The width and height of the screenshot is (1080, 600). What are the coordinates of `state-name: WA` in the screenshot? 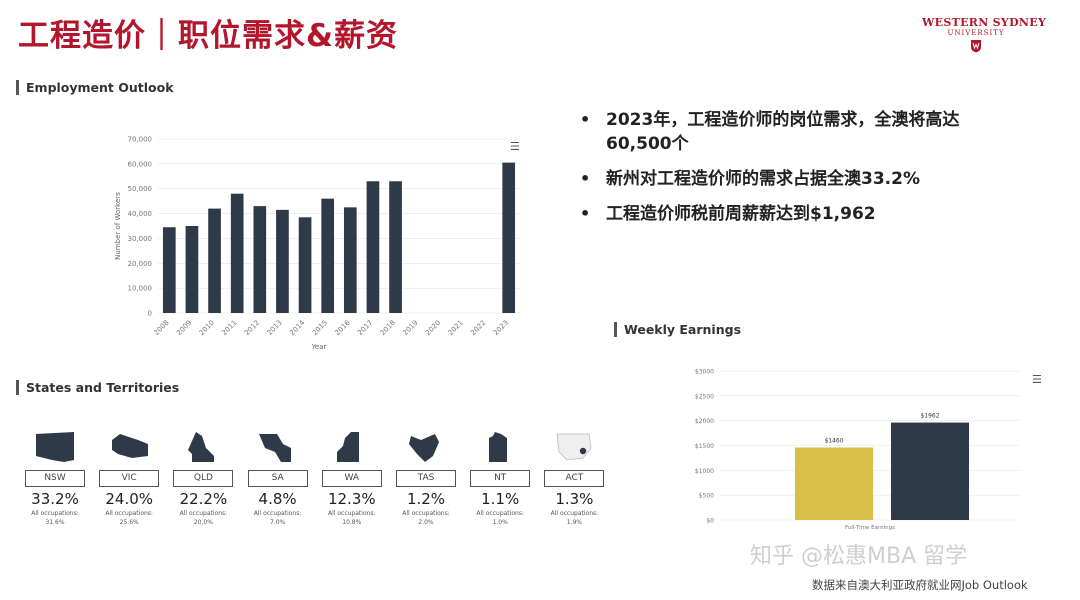 It's located at (351, 478).